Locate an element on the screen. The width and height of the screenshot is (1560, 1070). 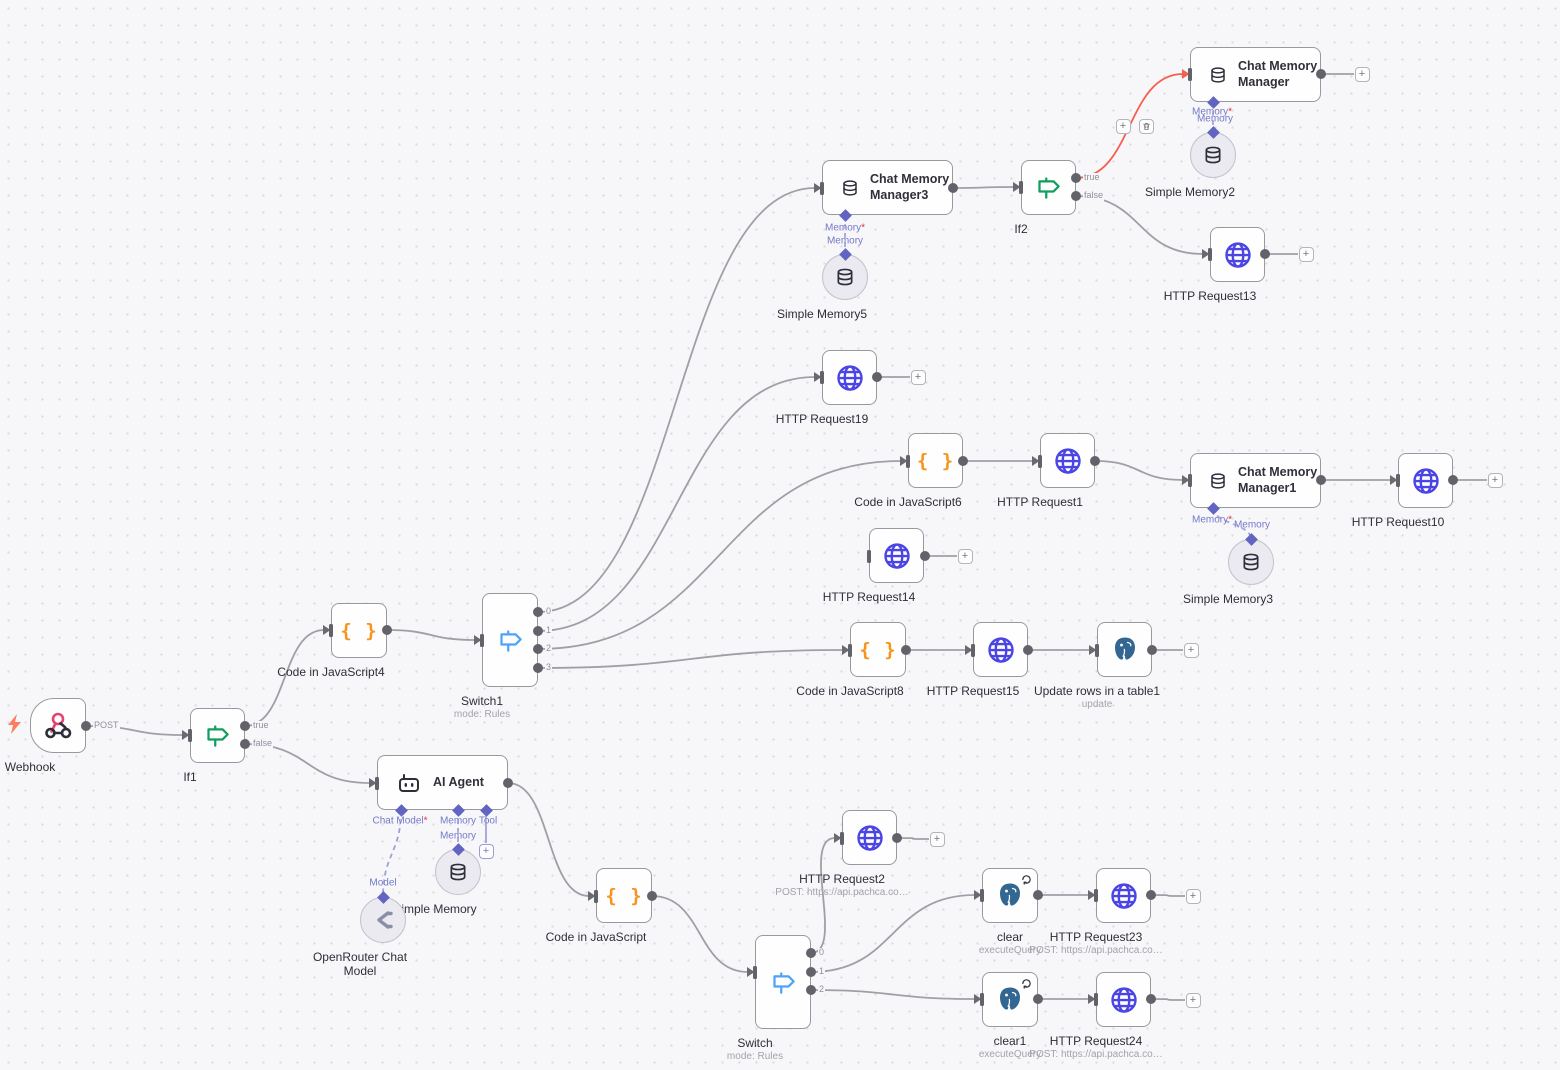
node-if1-body is located at coordinates (217, 735).